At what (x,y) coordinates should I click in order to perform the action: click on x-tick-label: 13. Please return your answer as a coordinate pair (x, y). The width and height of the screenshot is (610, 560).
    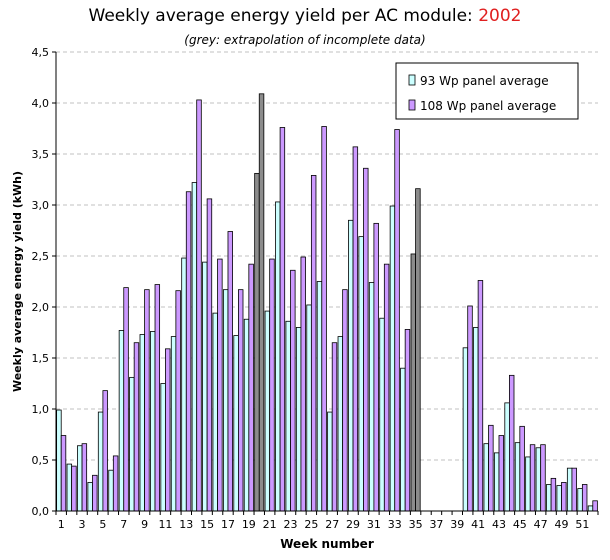
    Looking at the image, I should click on (186, 524).